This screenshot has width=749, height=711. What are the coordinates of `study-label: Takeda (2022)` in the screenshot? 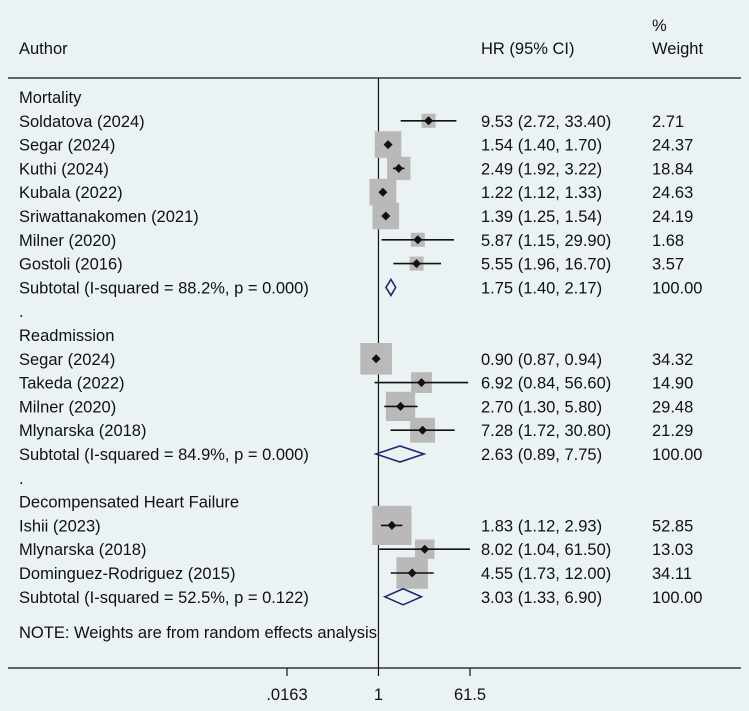 It's located at (72, 384).